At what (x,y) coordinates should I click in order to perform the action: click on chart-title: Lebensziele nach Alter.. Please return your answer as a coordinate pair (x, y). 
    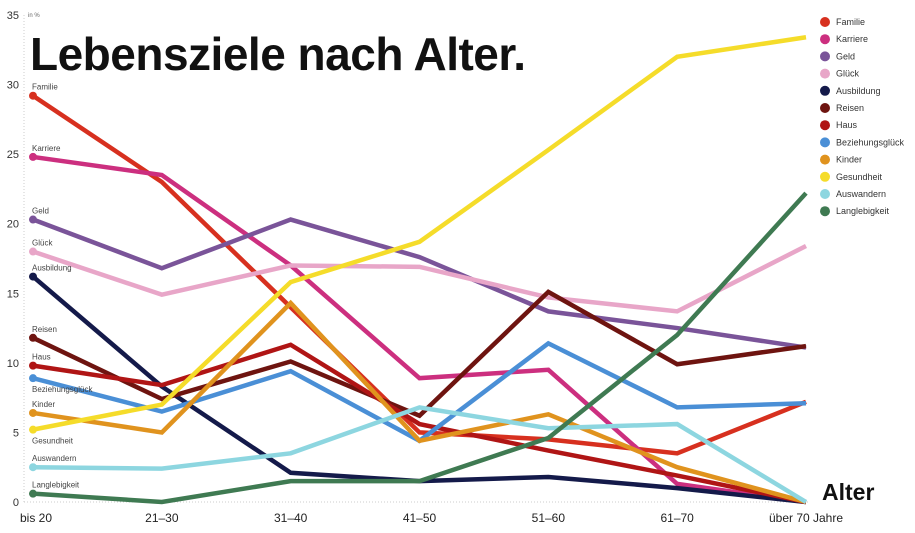
    Looking at the image, I should click on (278, 54).